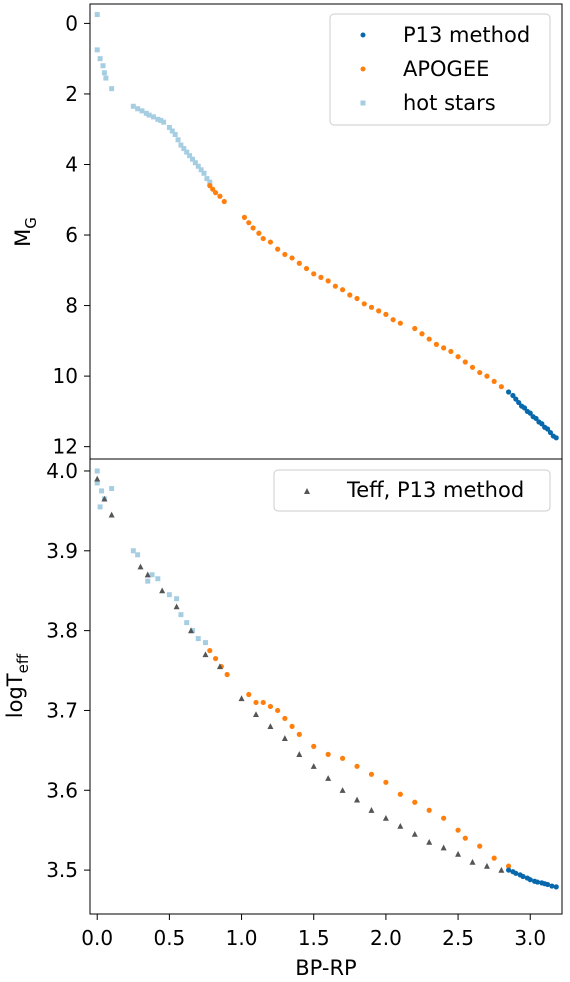  What do you see at coordinates (65, 447) in the screenshot?
I see `top-y-tick-label: 12` at bounding box center [65, 447].